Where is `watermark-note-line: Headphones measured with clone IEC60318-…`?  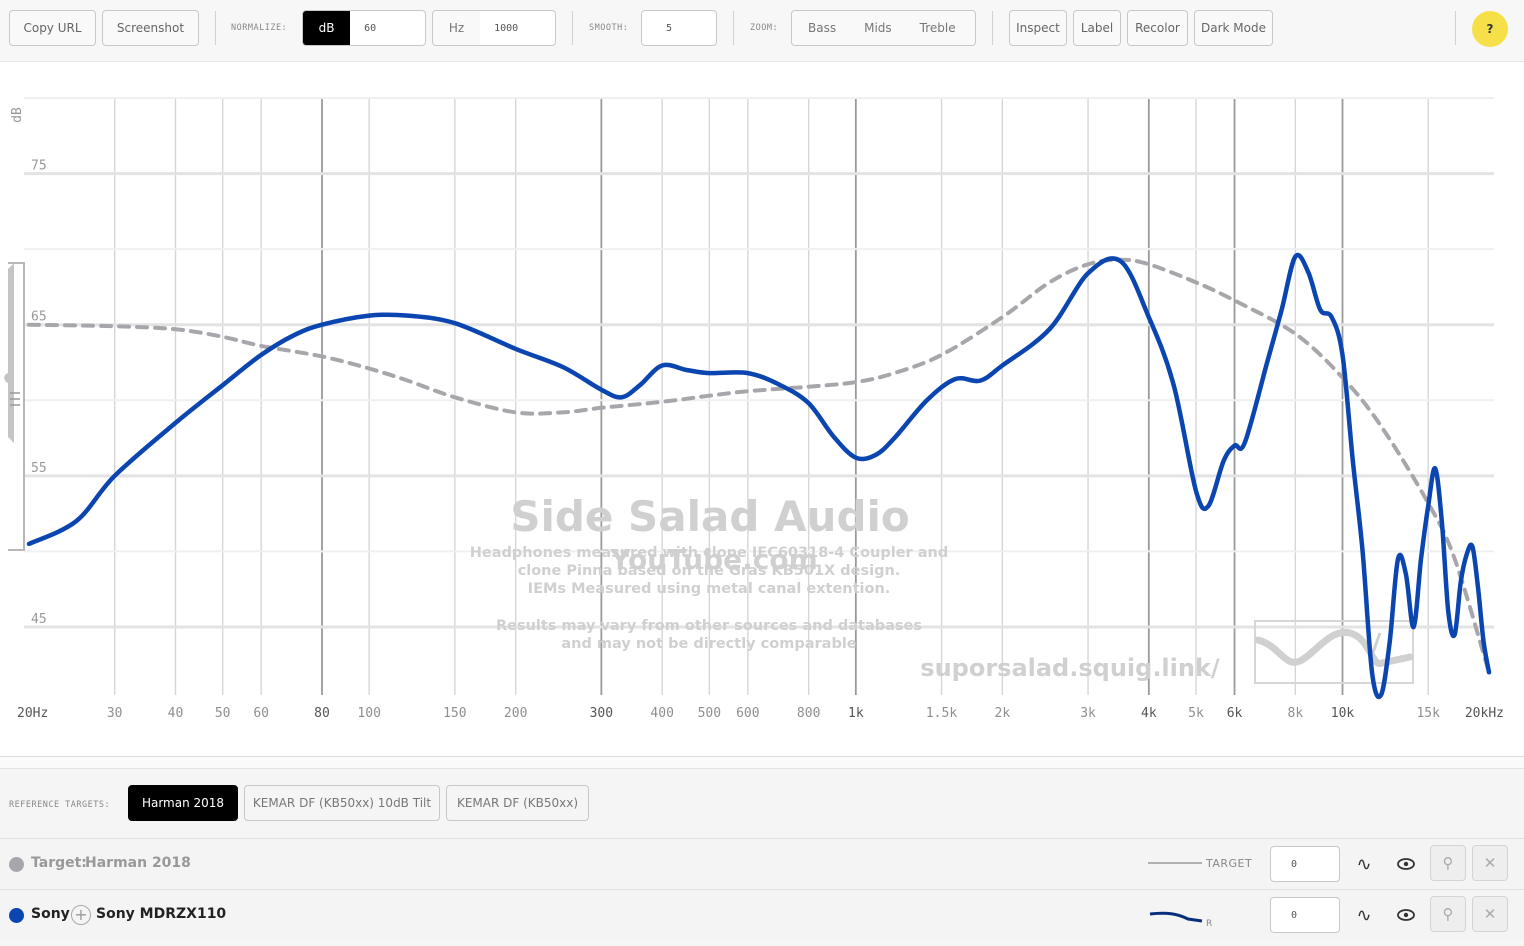 watermark-note-line: Headphones measured with clone IEC60318-… is located at coordinates (709, 553).